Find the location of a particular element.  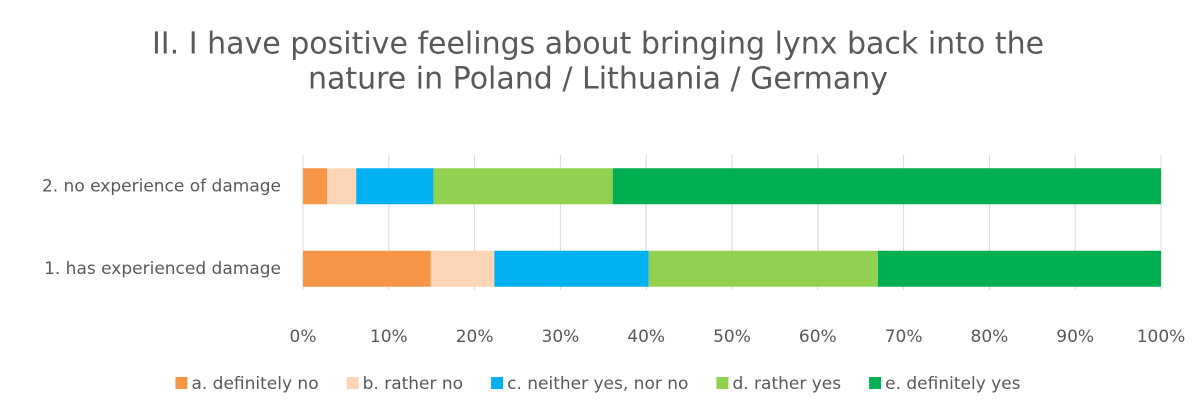

x-tick-label: 0% is located at coordinates (303, 337).